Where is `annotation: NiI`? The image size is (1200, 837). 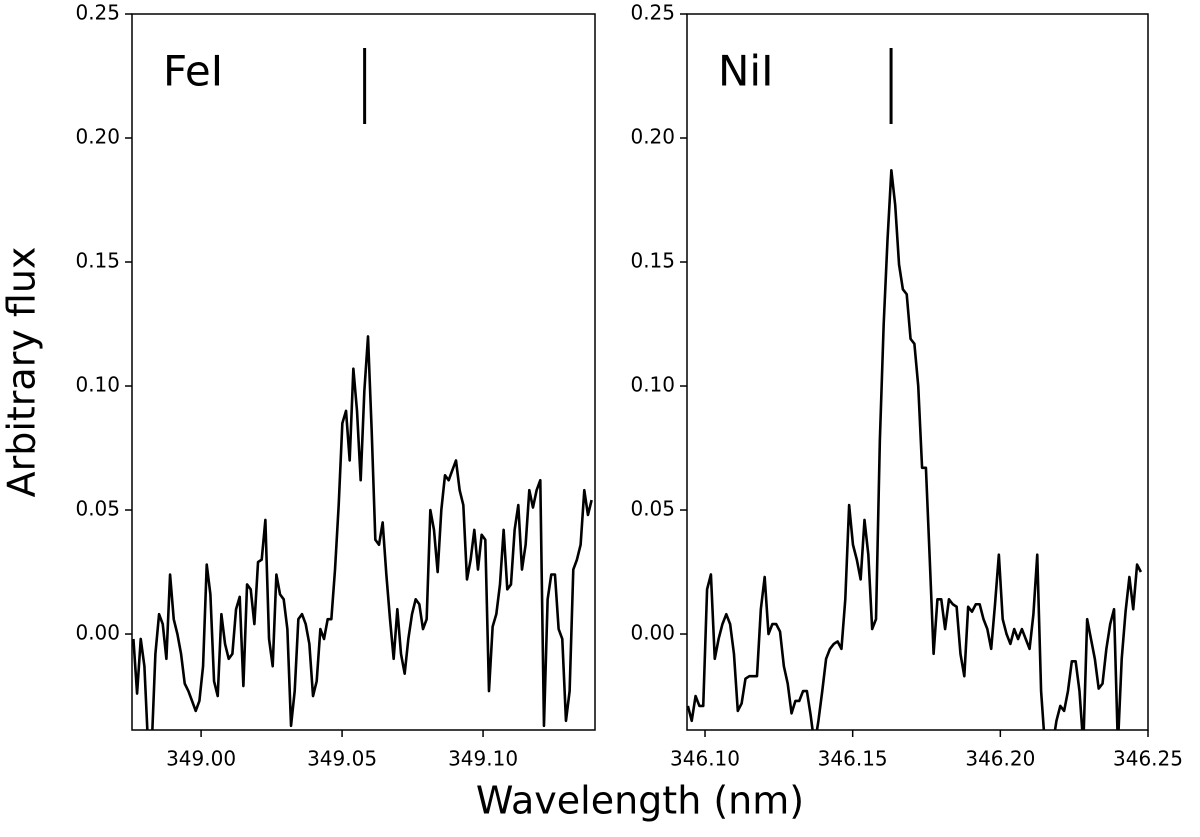 annotation: NiI is located at coordinates (745, 71).